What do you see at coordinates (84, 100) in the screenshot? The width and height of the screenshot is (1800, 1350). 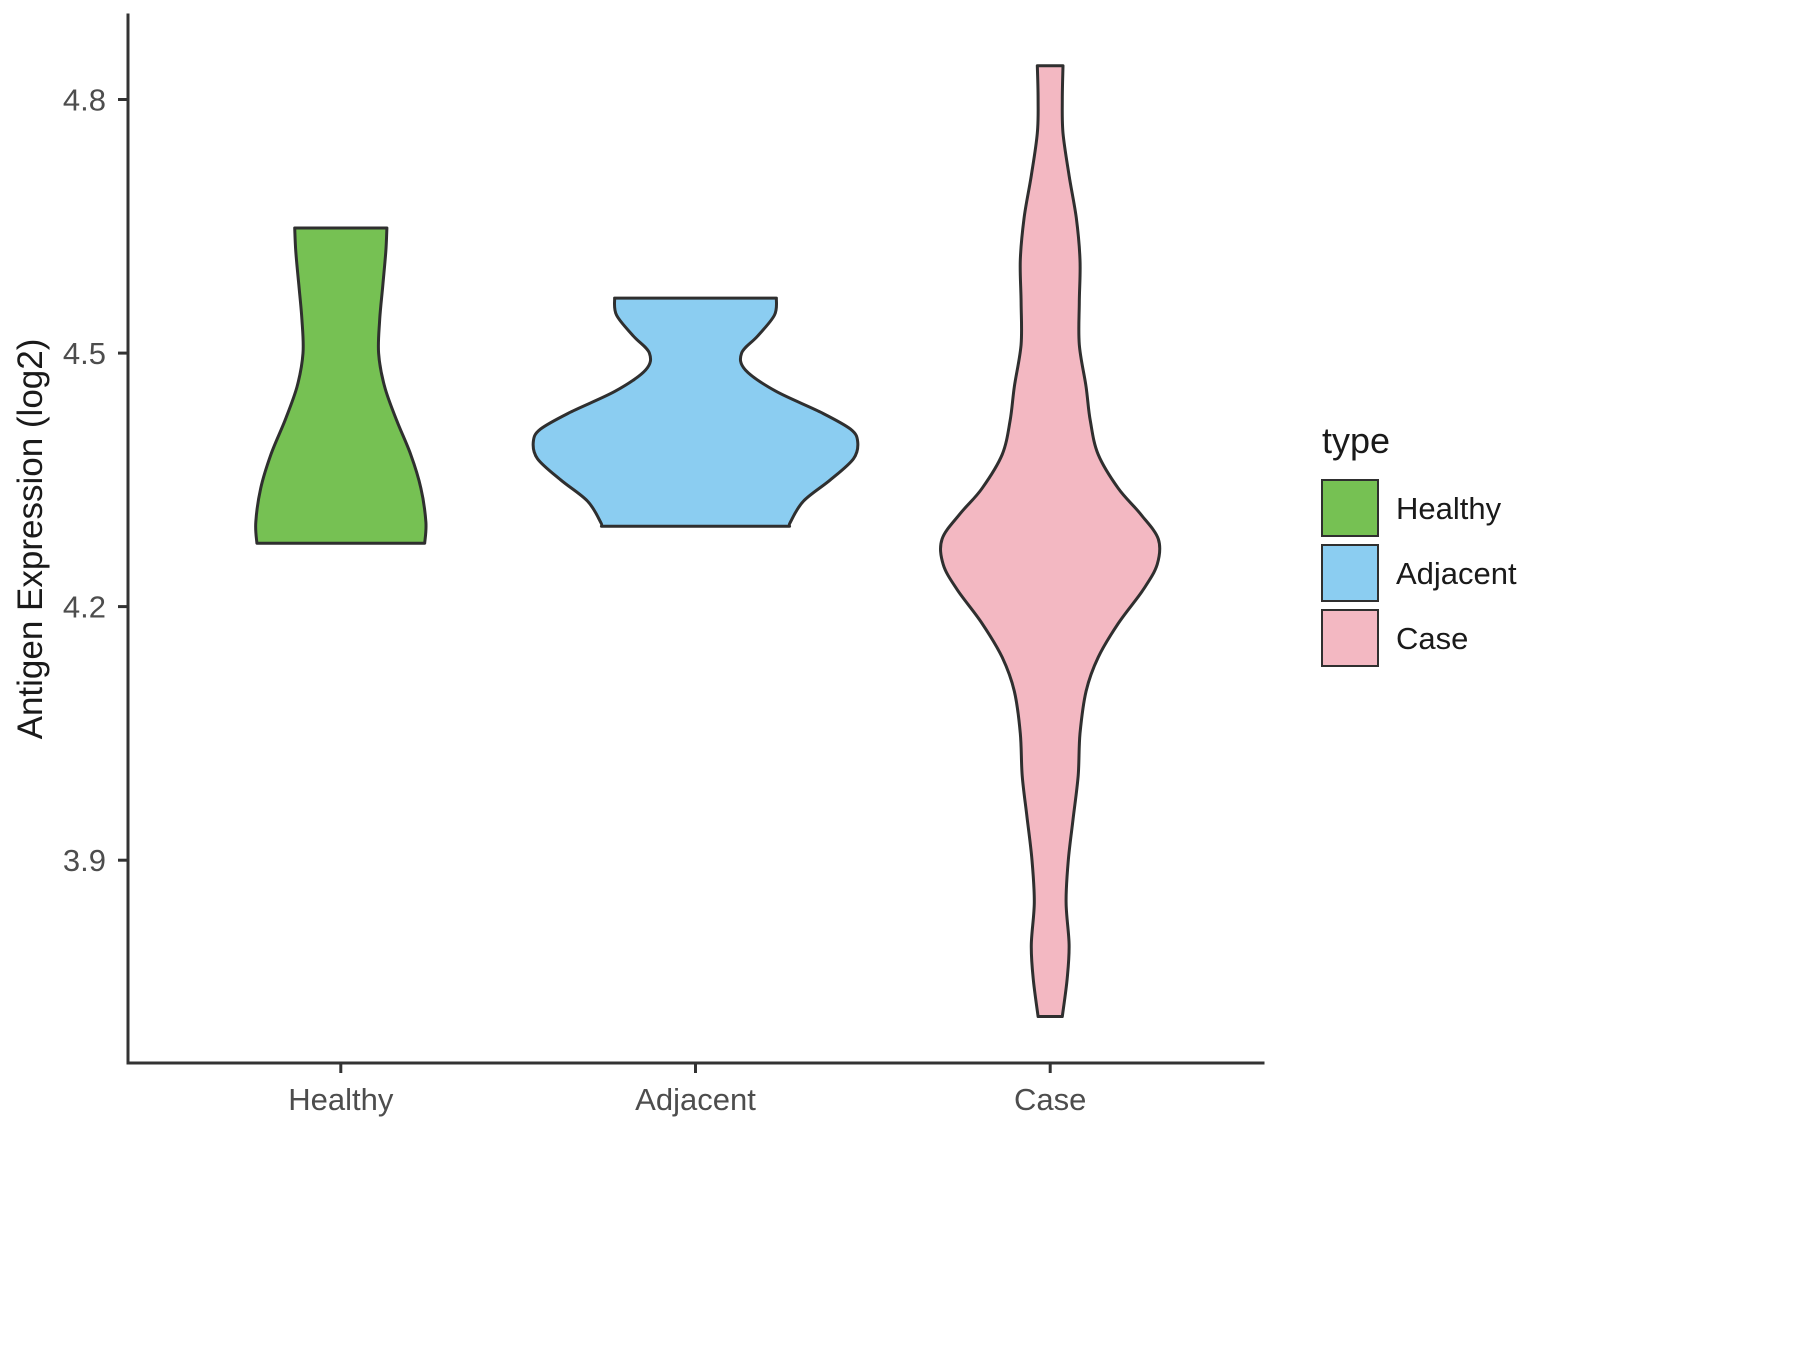 I see `y-tick-label: 4.8` at bounding box center [84, 100].